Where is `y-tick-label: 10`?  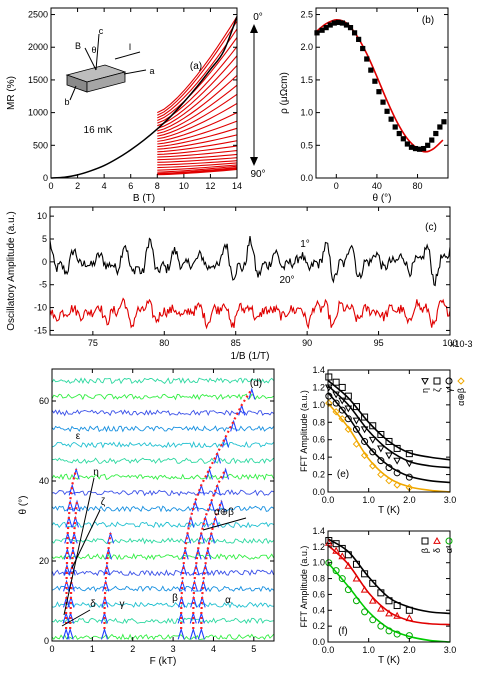 y-tick-label: 10 is located at coordinates (42, 216).